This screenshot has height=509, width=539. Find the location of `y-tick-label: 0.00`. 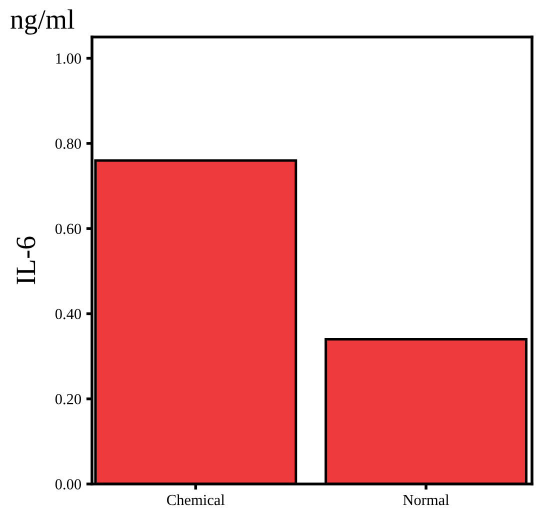

y-tick-label: 0.00 is located at coordinates (68, 484).